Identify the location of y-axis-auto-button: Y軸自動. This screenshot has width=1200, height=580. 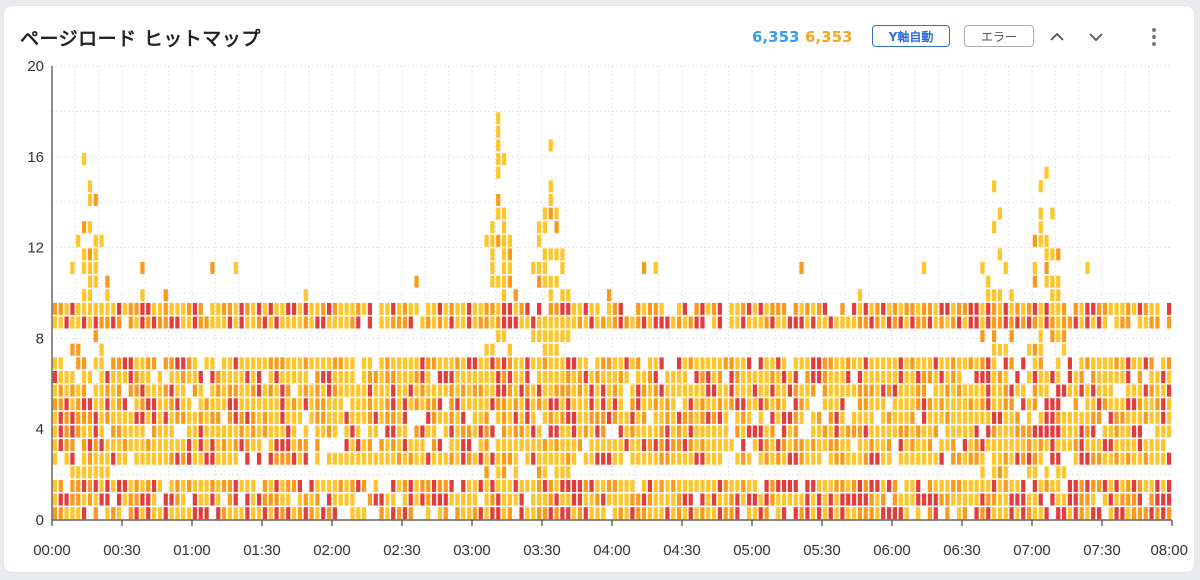
(911, 36).